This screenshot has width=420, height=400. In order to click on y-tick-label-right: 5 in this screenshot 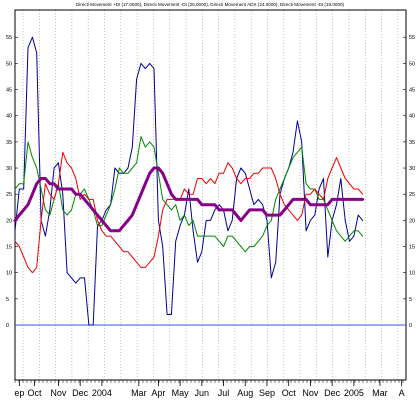, I will do `click(410, 300)`.